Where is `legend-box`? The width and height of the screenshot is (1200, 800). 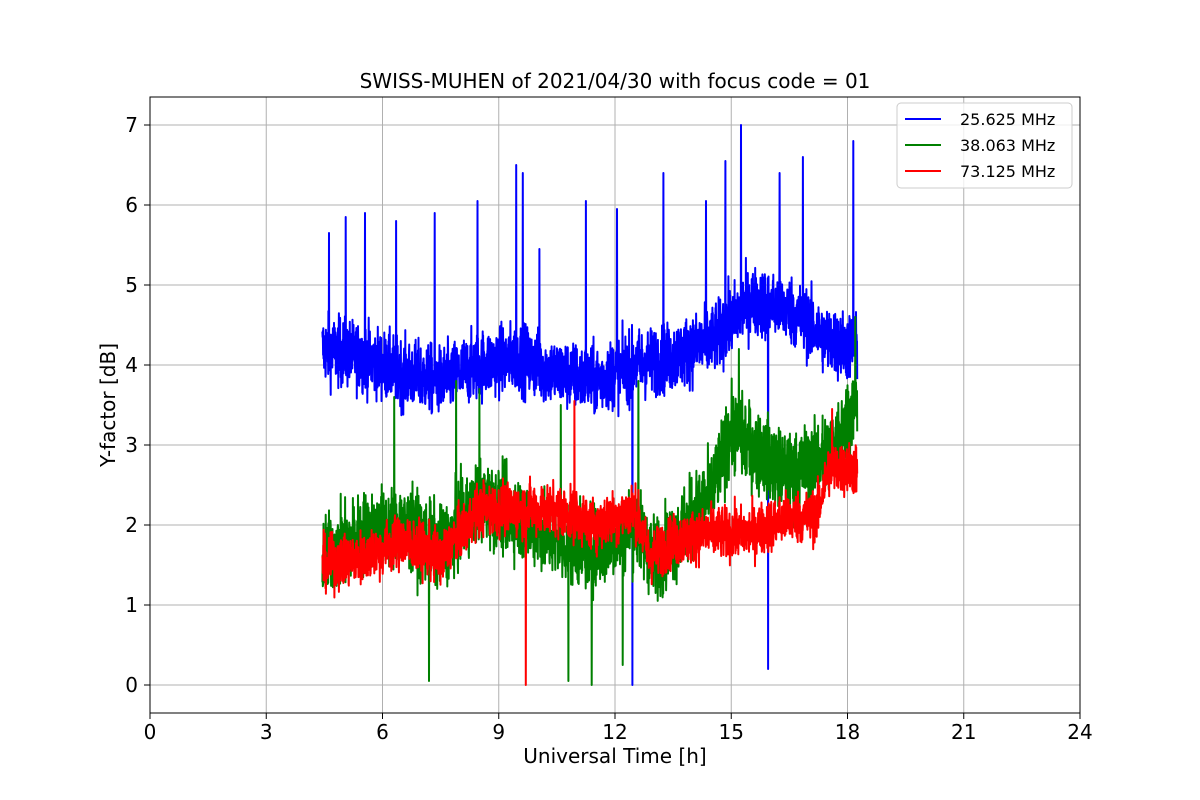
legend-box is located at coordinates (984, 145).